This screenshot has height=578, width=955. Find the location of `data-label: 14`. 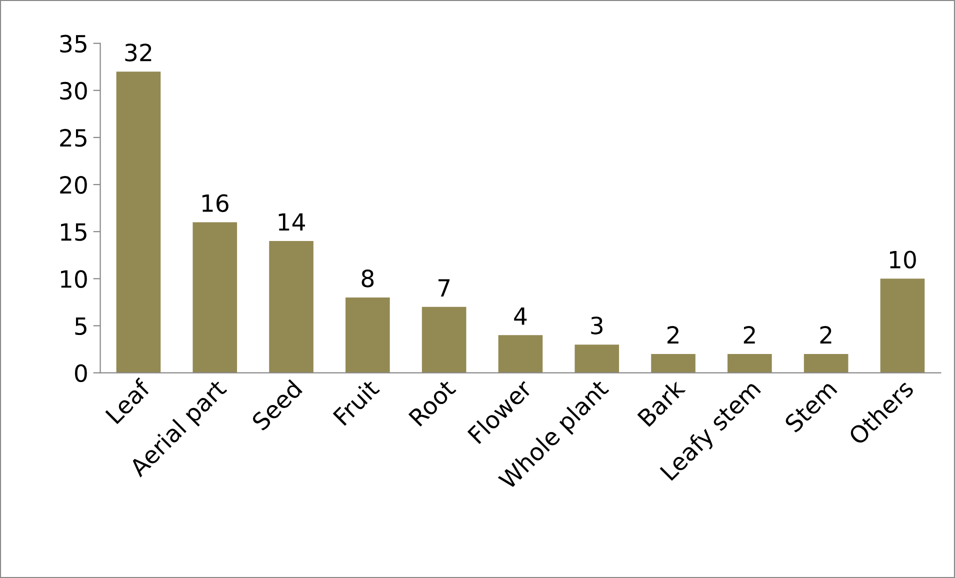

data-label: 14 is located at coordinates (291, 222).